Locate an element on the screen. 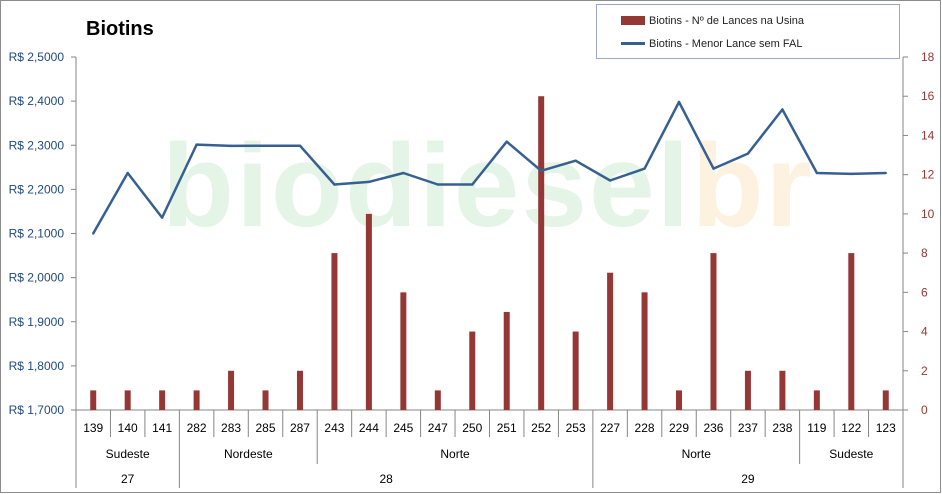 The image size is (942, 494). right-tick-label: 18 is located at coordinates (928, 57).